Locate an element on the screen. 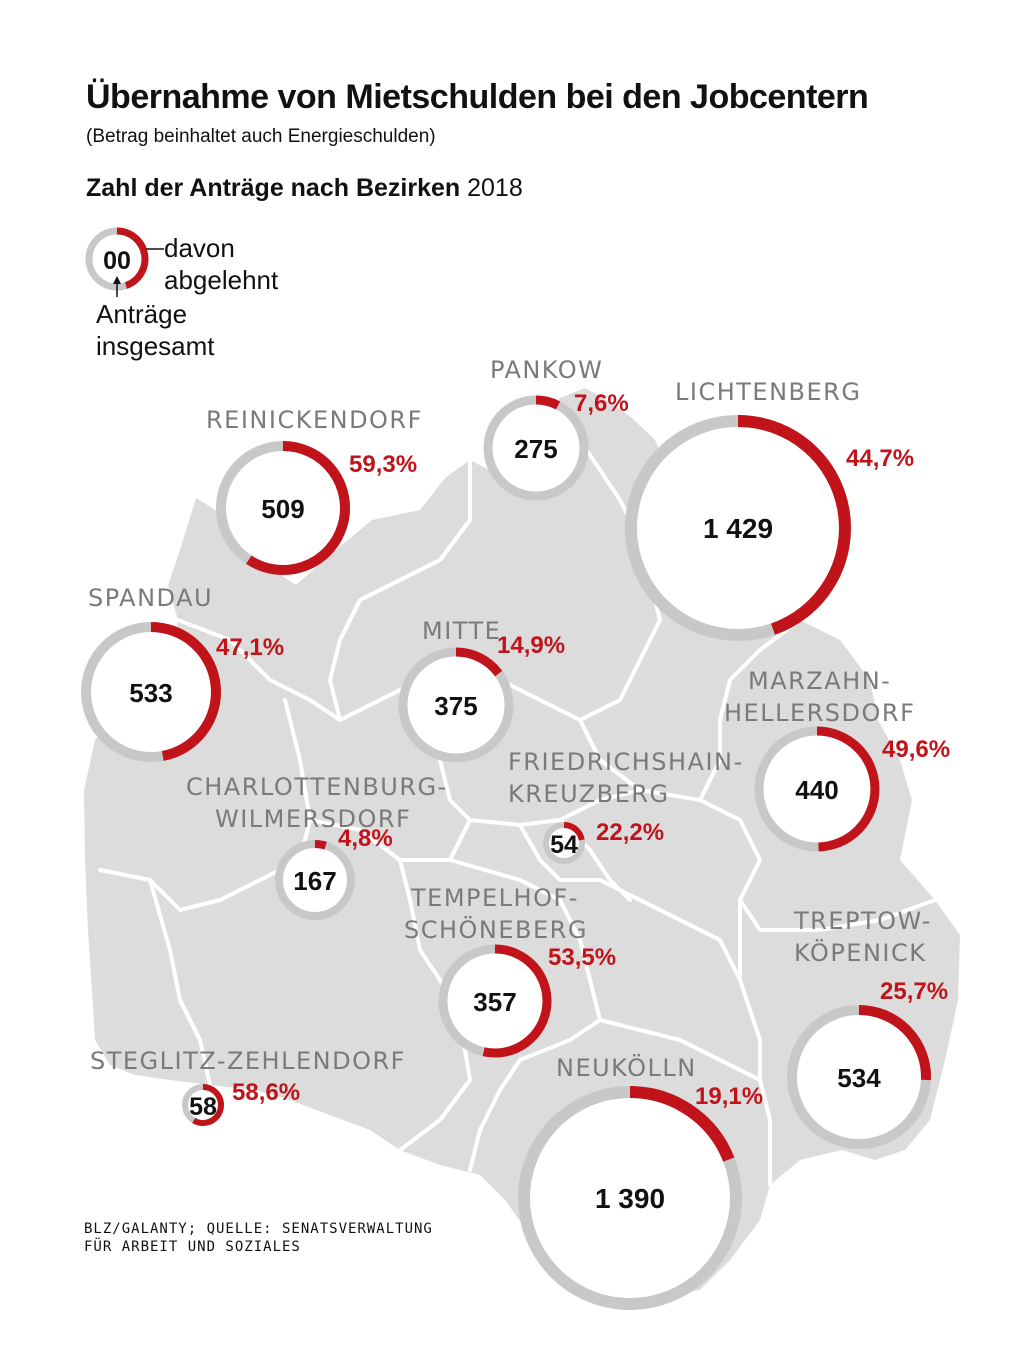 This screenshot has width=1024, height=1366. ring-neukoelln is located at coordinates (630, 1198).